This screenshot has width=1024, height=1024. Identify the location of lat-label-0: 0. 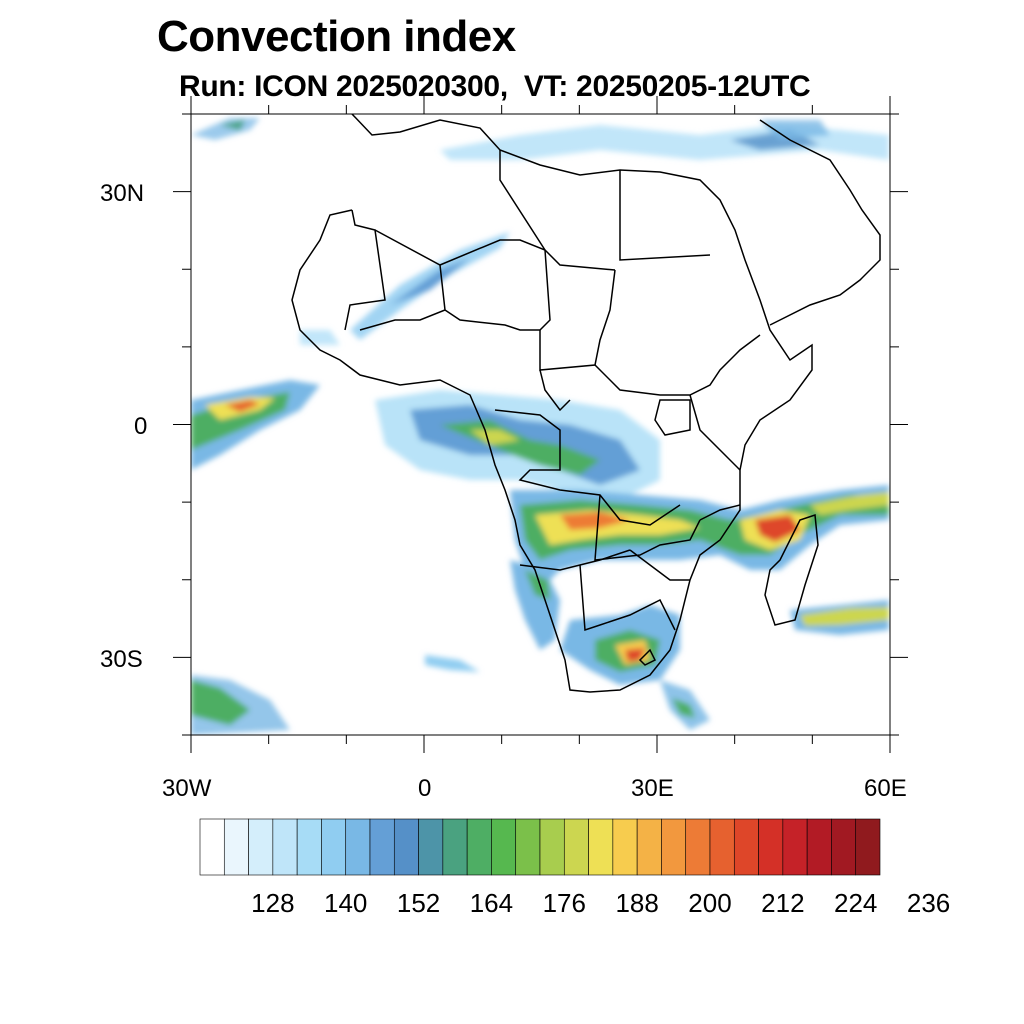
(141, 426).